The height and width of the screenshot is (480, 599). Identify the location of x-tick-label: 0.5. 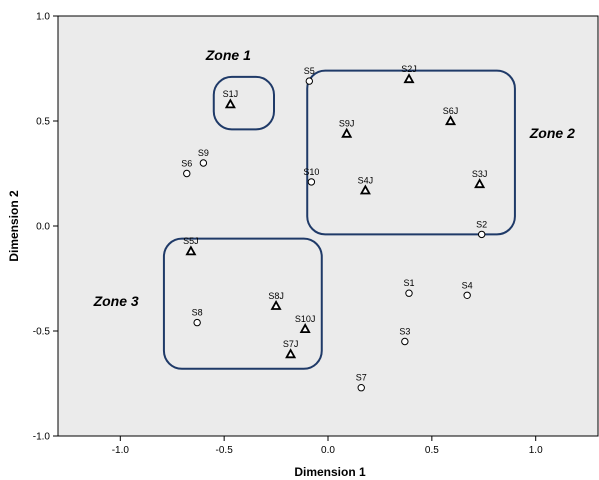
(432, 450).